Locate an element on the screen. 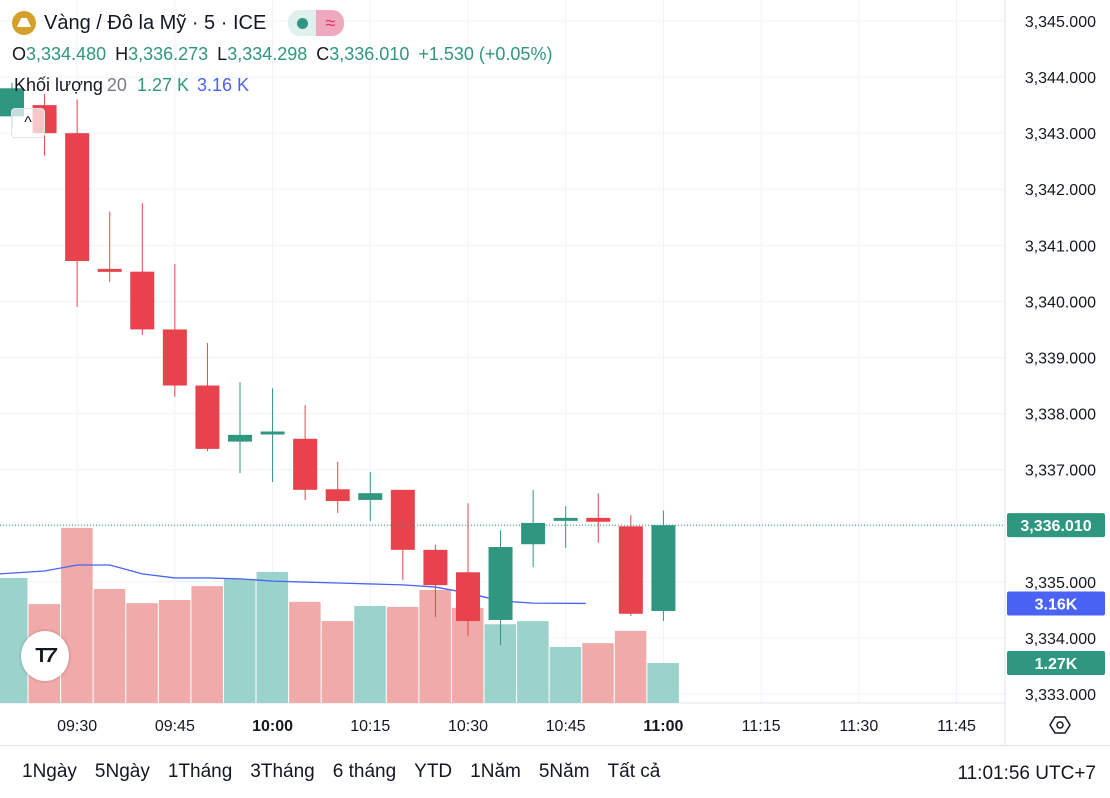  last-price-badge-text: 3,336.010 is located at coordinates (1055, 526).